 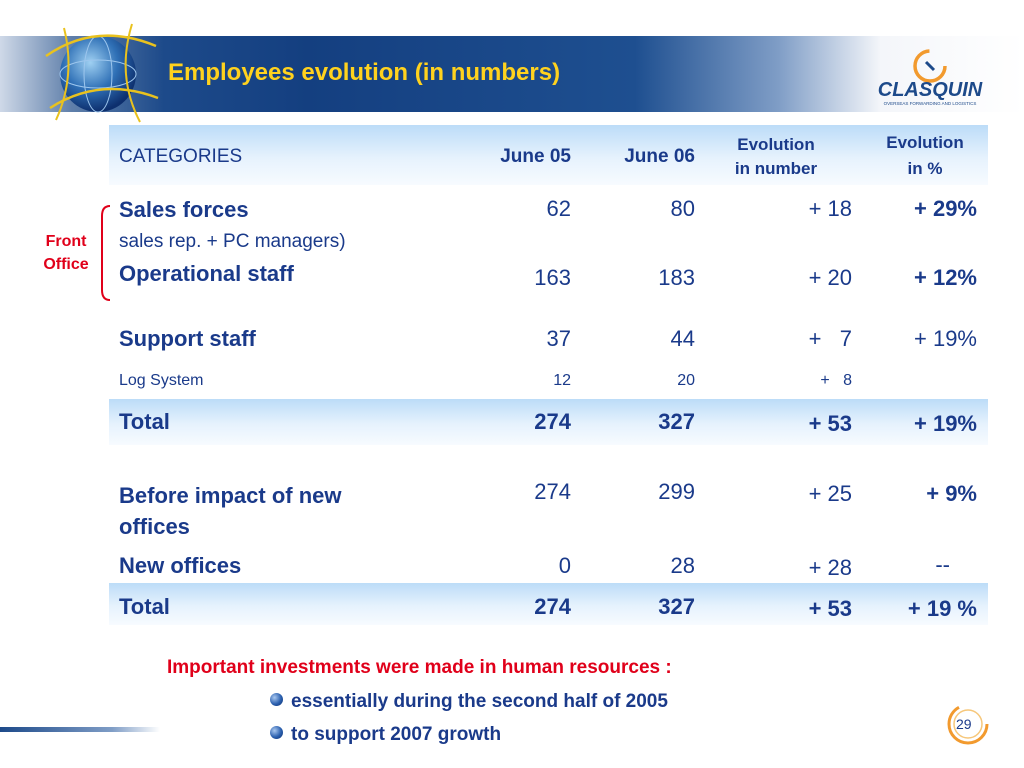 I want to click on row-operational-june06: 183, so click(x=676, y=277).